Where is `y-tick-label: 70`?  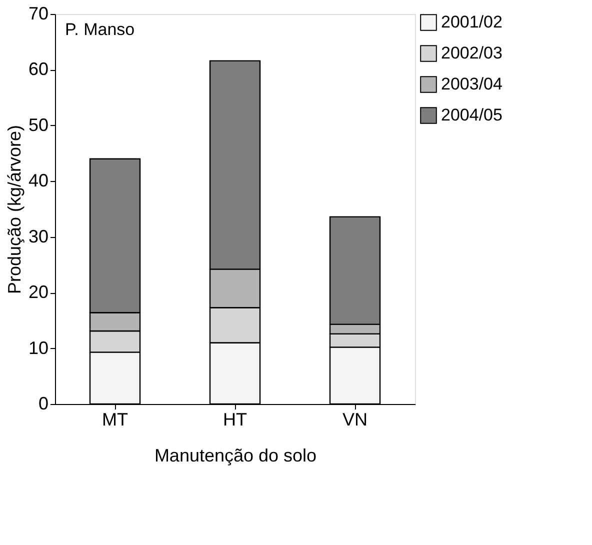 y-tick-label: 70 is located at coordinates (38, 14).